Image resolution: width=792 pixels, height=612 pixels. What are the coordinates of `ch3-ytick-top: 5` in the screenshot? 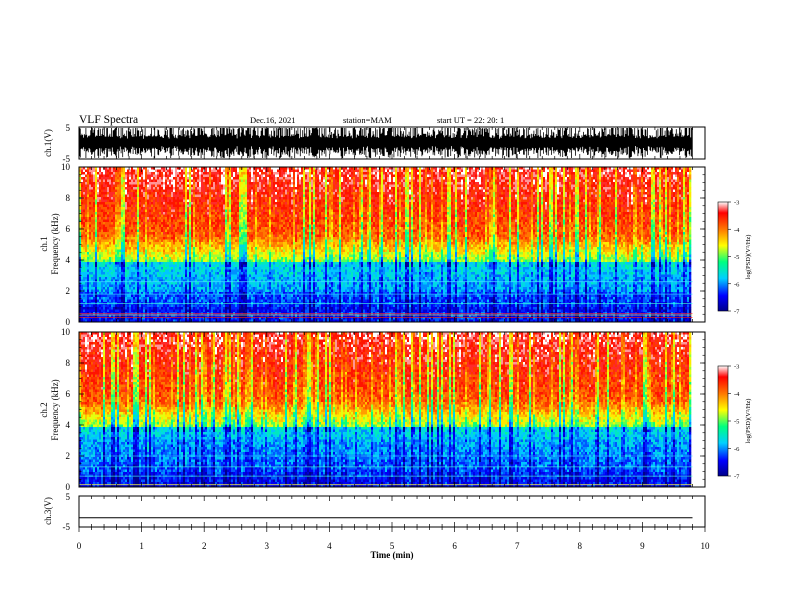 It's located at (68, 497).